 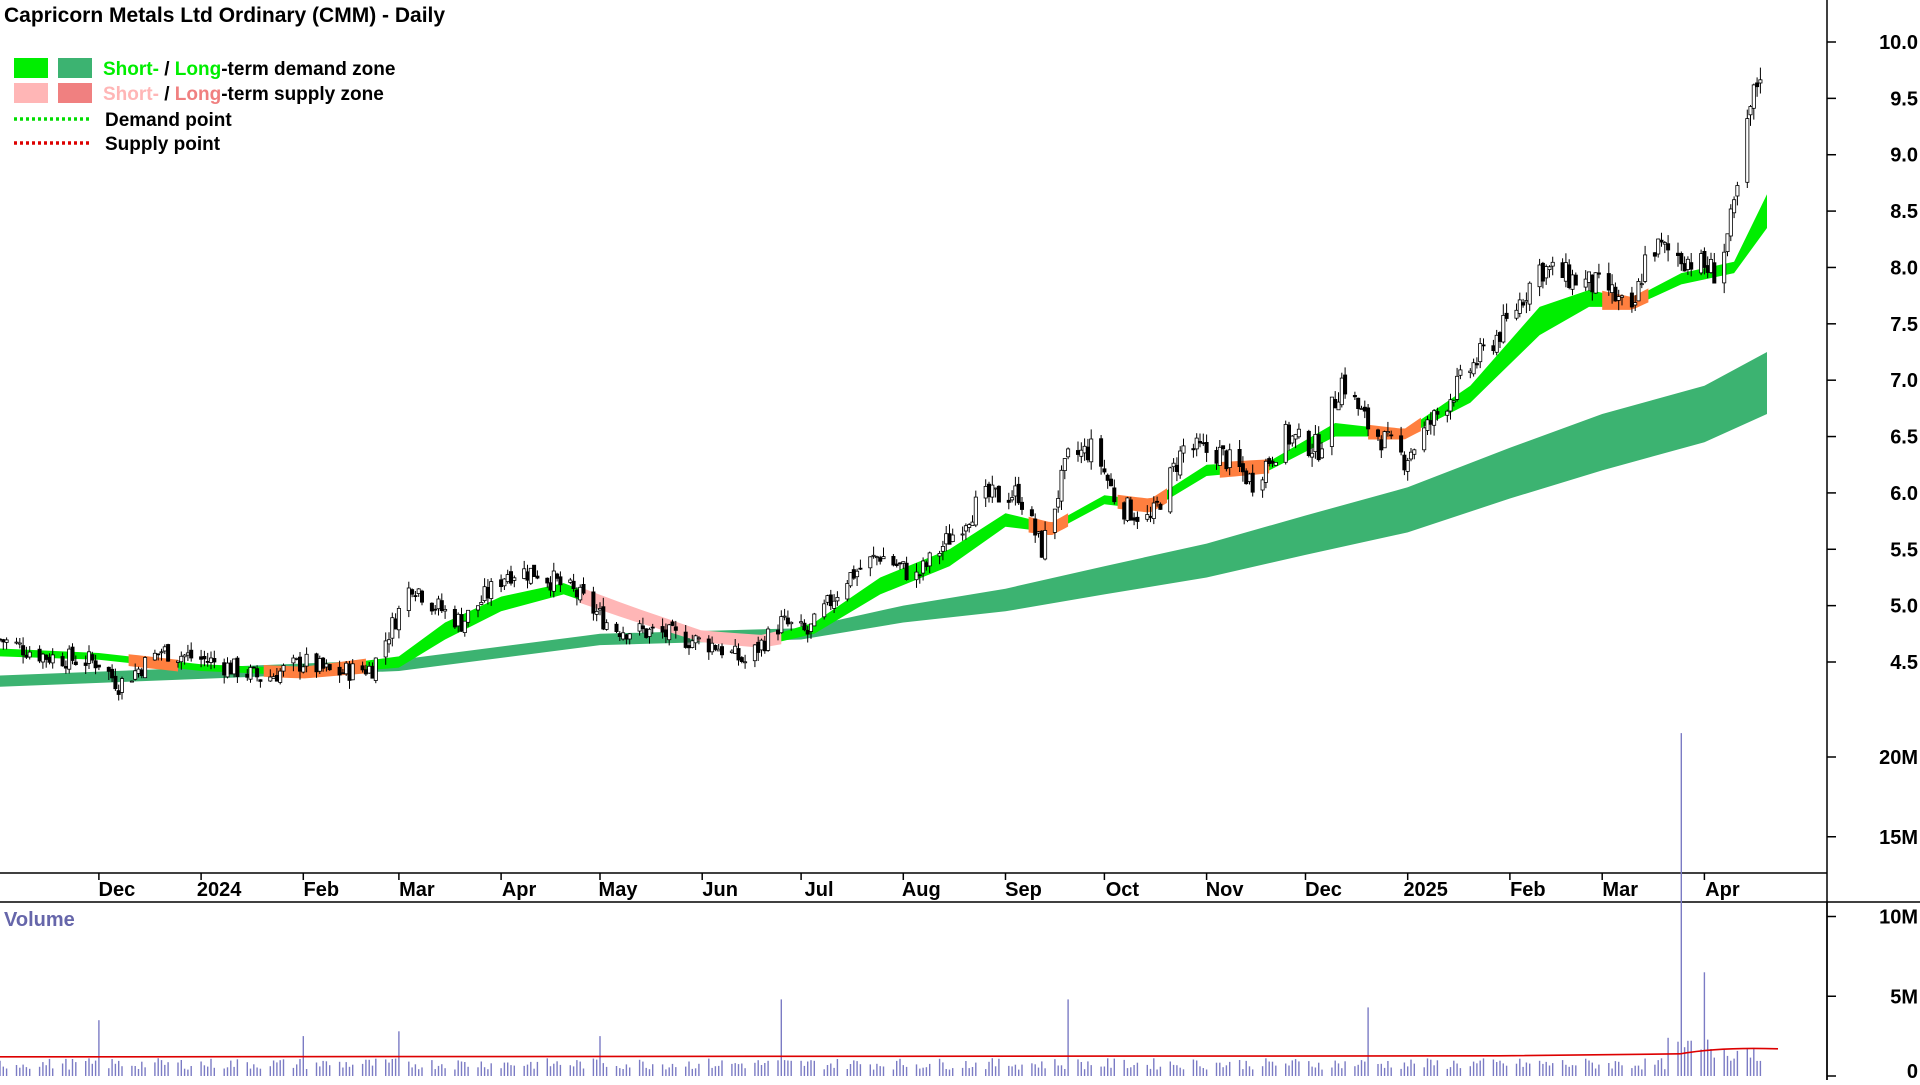 What do you see at coordinates (819, 890) in the screenshot?
I see `time-tick-label: Jul` at bounding box center [819, 890].